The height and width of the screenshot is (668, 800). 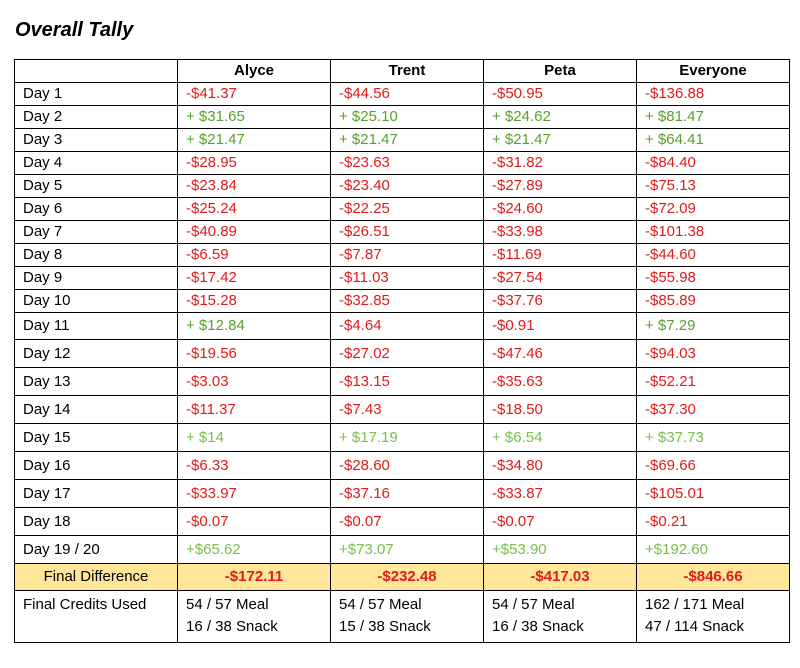 I want to click on day-label: Day 15, so click(x=96, y=437).